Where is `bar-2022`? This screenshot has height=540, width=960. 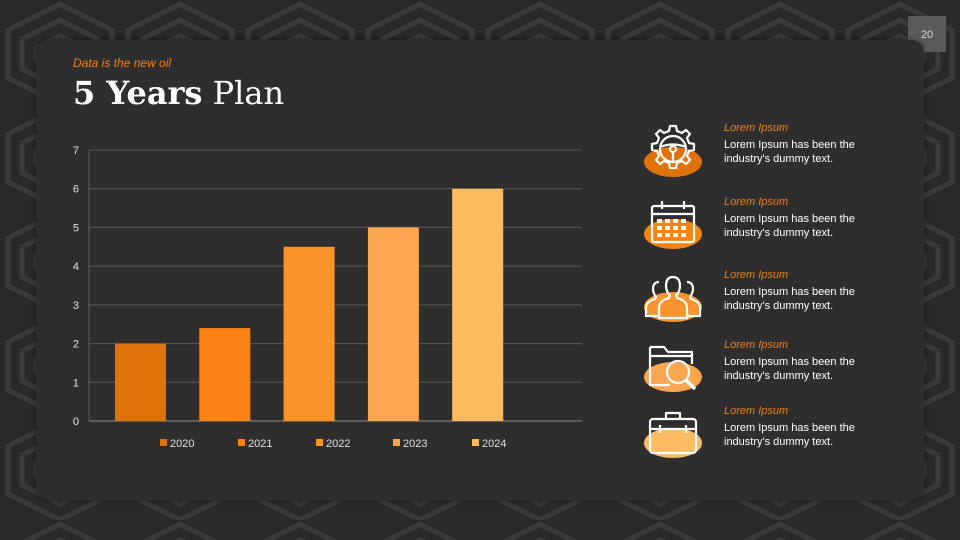 bar-2022 is located at coordinates (309, 333).